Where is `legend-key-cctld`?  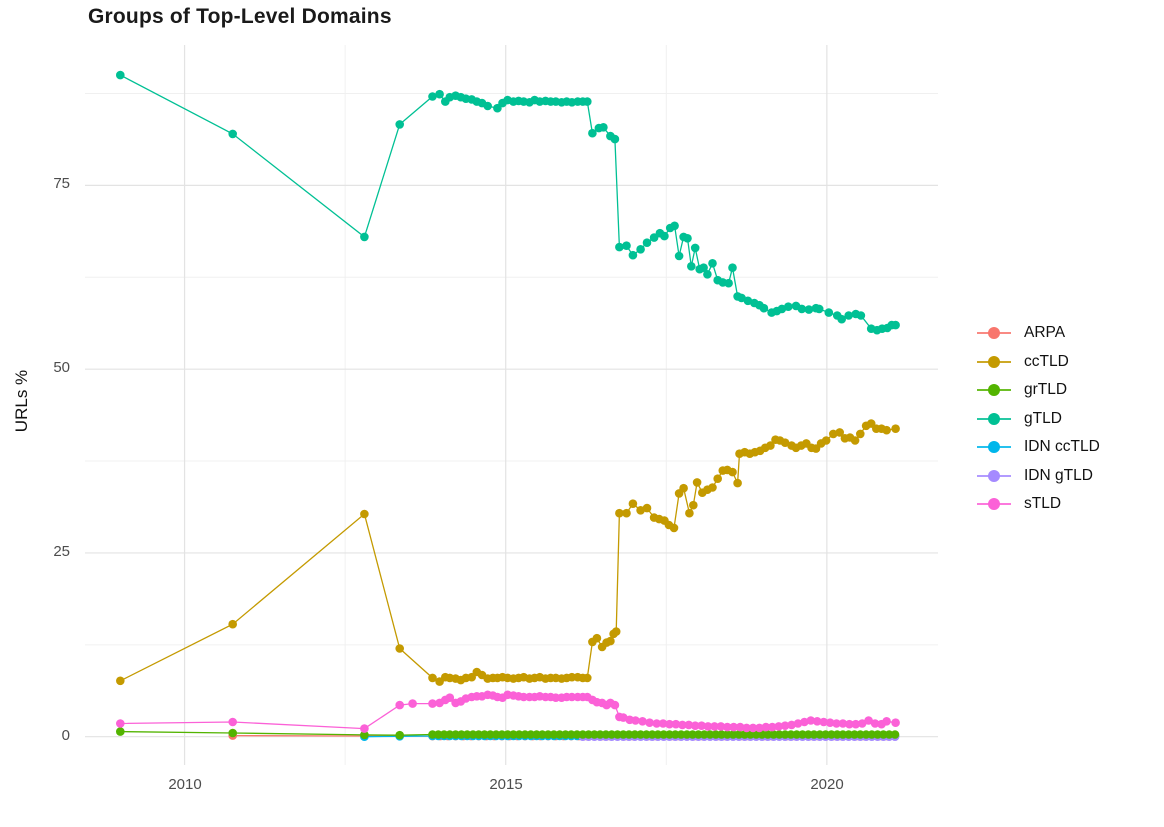 legend-key-cctld is located at coordinates (994, 361).